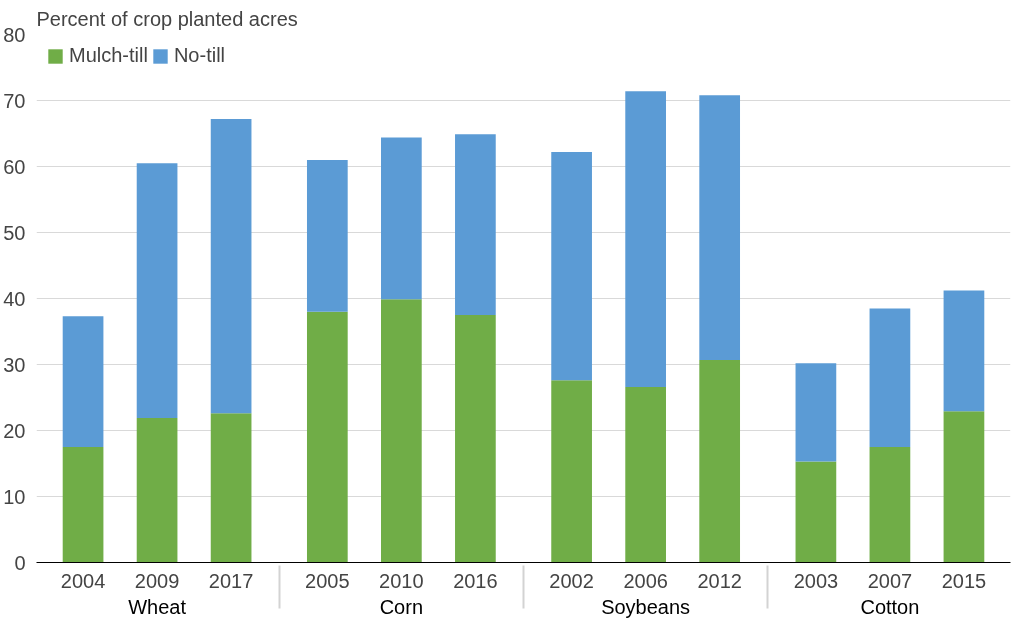 This screenshot has width=1021, height=625. Describe the element at coordinates (14, 166) in the screenshot. I see `y-tick-label: 60` at that location.